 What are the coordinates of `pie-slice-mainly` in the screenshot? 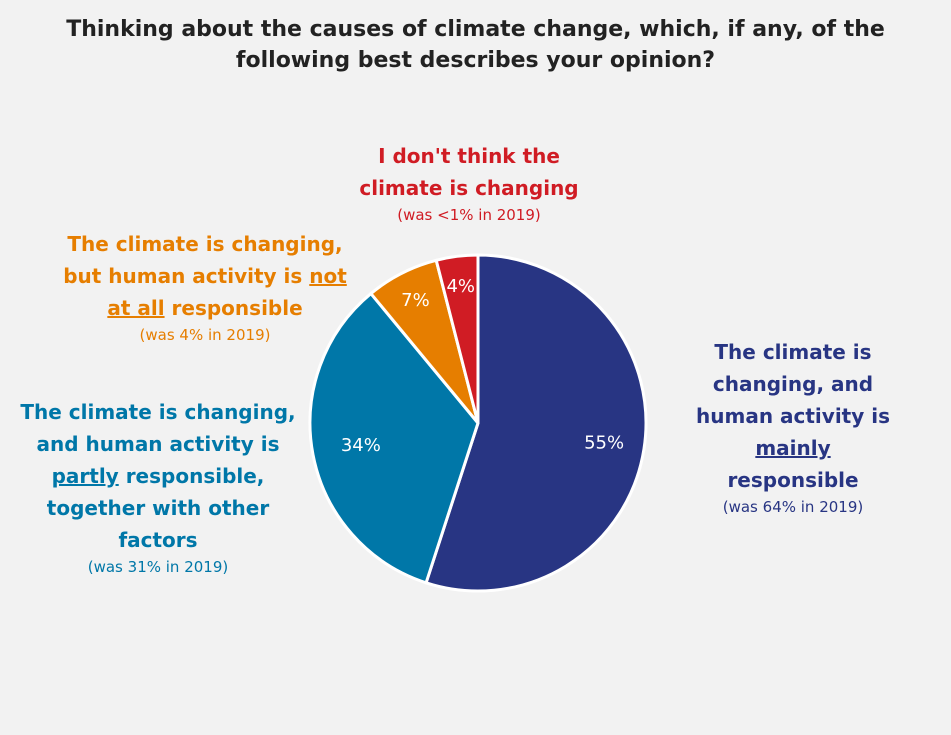 It's located at (536, 423).